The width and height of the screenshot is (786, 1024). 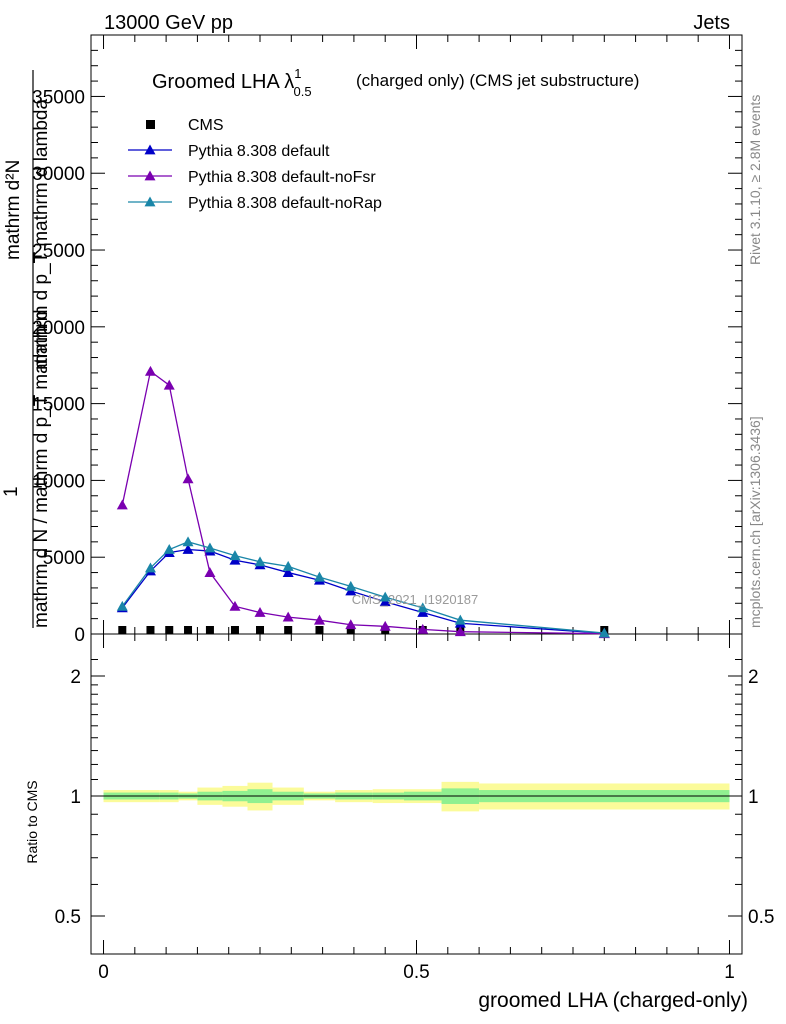 I want to click on main-y-tick-label: 25000, so click(x=58, y=251).